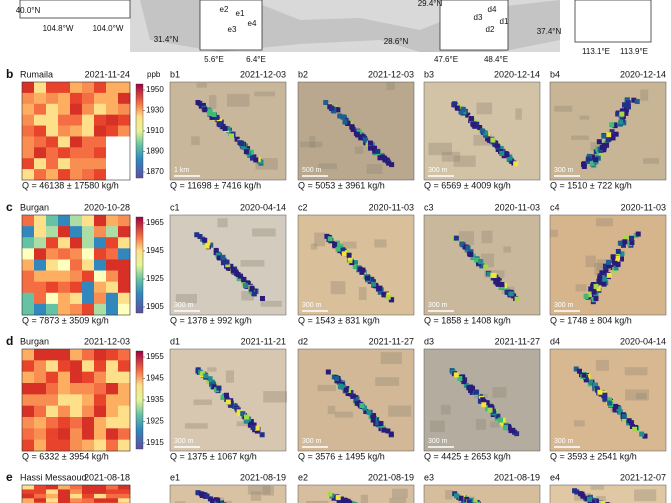 The height and width of the screenshot is (503, 671). What do you see at coordinates (155, 399) in the screenshot?
I see `colorbar-tick-label: 1935` at bounding box center [155, 399].